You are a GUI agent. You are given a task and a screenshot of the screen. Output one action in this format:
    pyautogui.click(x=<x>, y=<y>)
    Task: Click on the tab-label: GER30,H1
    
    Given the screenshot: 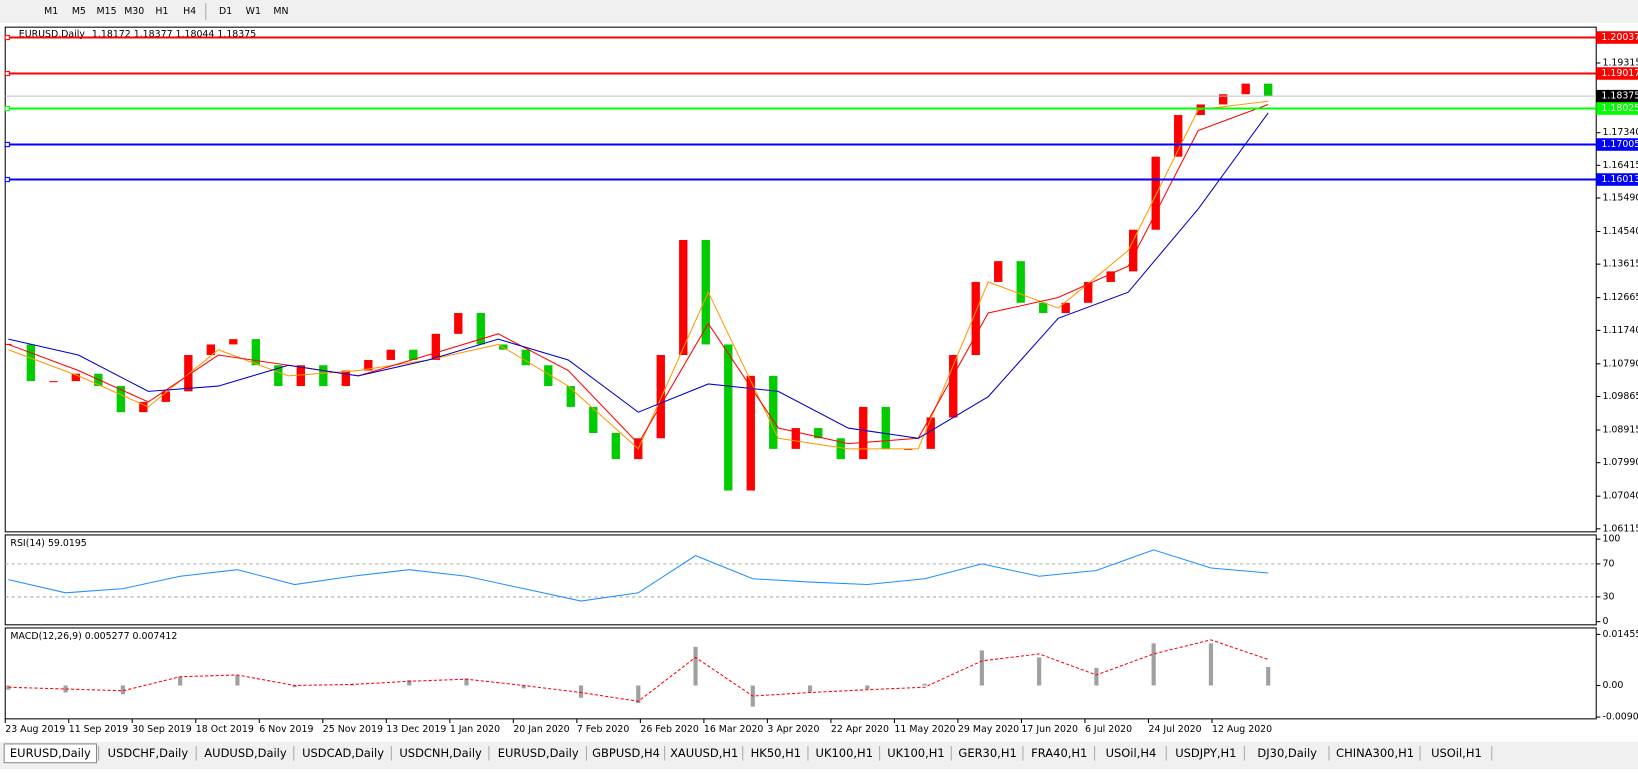 What is the action you would take?
    pyautogui.click(x=987, y=753)
    